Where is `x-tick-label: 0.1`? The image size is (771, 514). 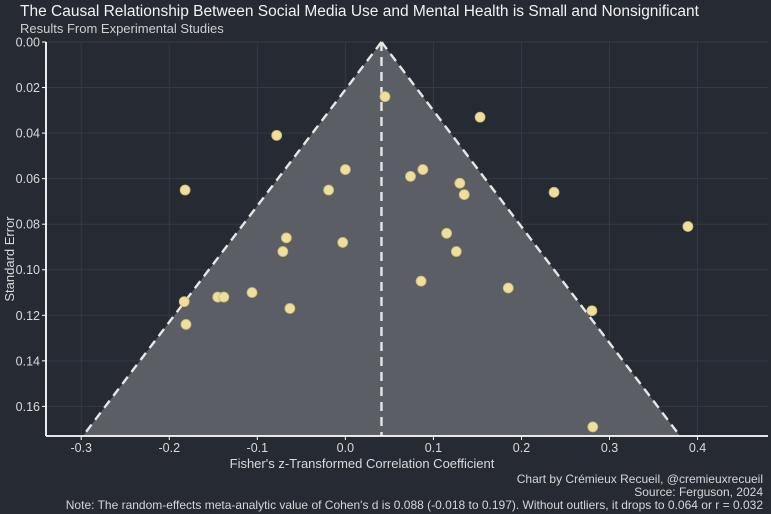 x-tick-label: 0.1 is located at coordinates (433, 448).